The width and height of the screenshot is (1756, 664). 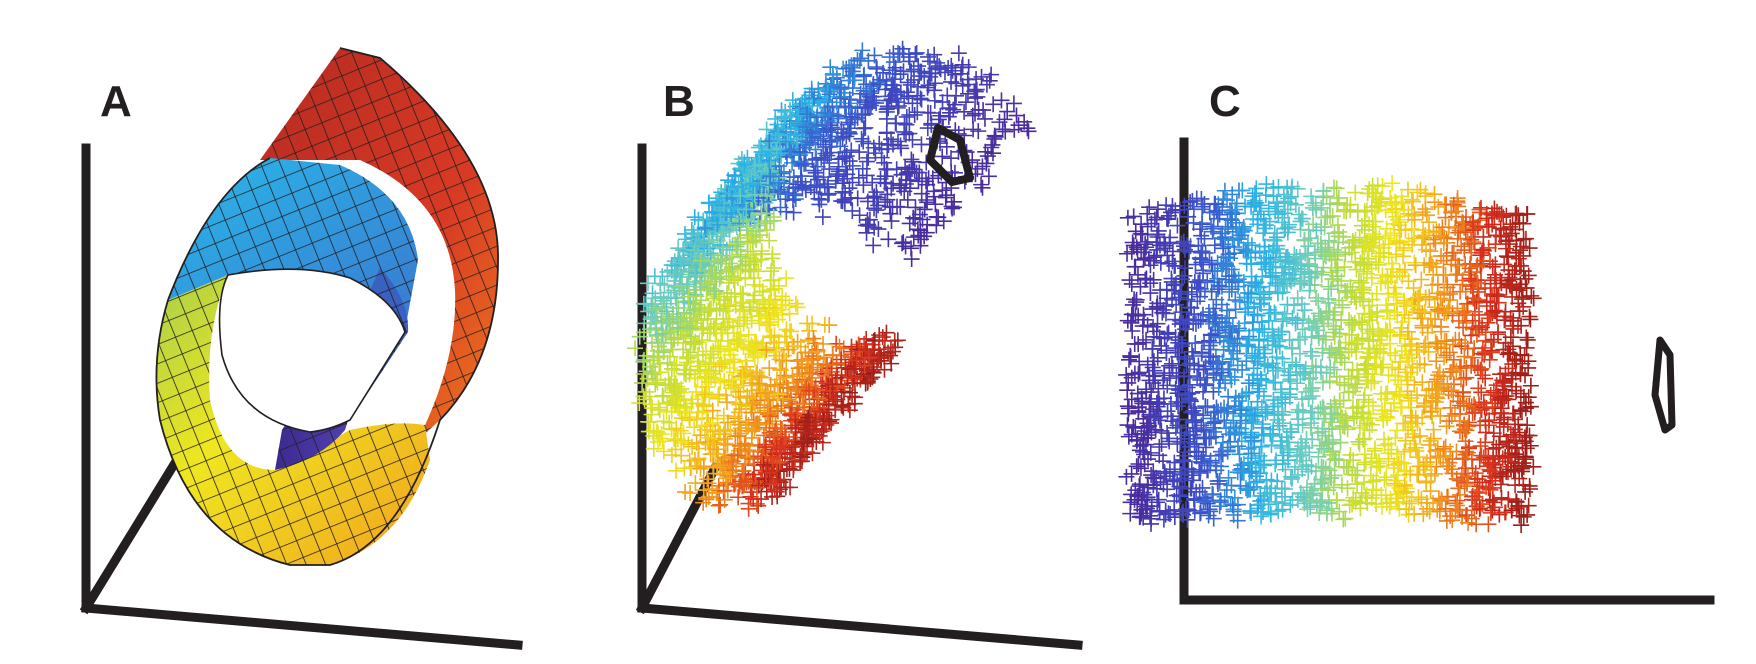 What do you see at coordinates (1225, 101) in the screenshot?
I see `panel-label-c: C` at bounding box center [1225, 101].